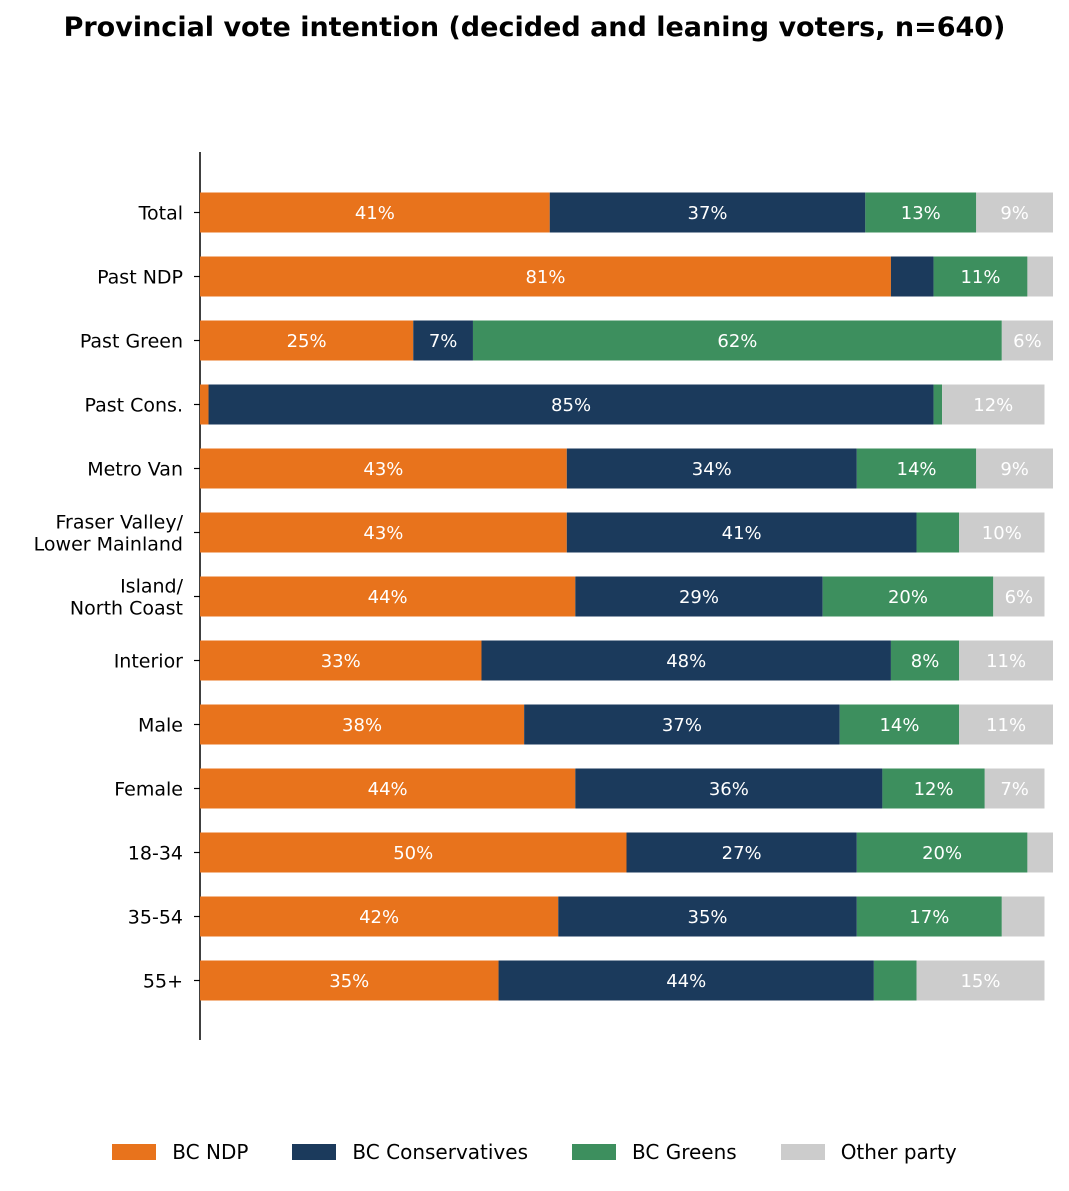 This screenshot has height=1191, width=1069. Describe the element at coordinates (938, 532) in the screenshot. I see `bar-bc-greens-fraser-valley-lower-mainland` at that location.